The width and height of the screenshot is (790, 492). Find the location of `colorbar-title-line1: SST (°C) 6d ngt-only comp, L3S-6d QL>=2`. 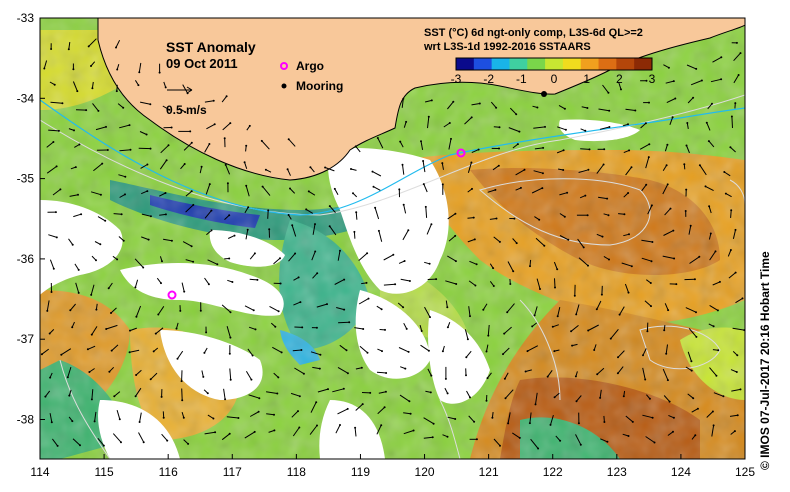

colorbar-title-line1: SST (°C) 6d ngt-only comp, L3S-6d QL>=2 is located at coordinates (533, 33).